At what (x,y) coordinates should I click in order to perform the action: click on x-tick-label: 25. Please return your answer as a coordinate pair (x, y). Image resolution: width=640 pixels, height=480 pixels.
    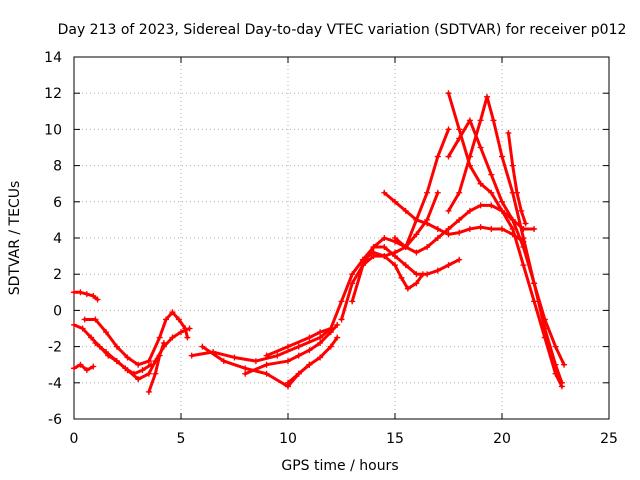
    Looking at the image, I should click on (609, 439).